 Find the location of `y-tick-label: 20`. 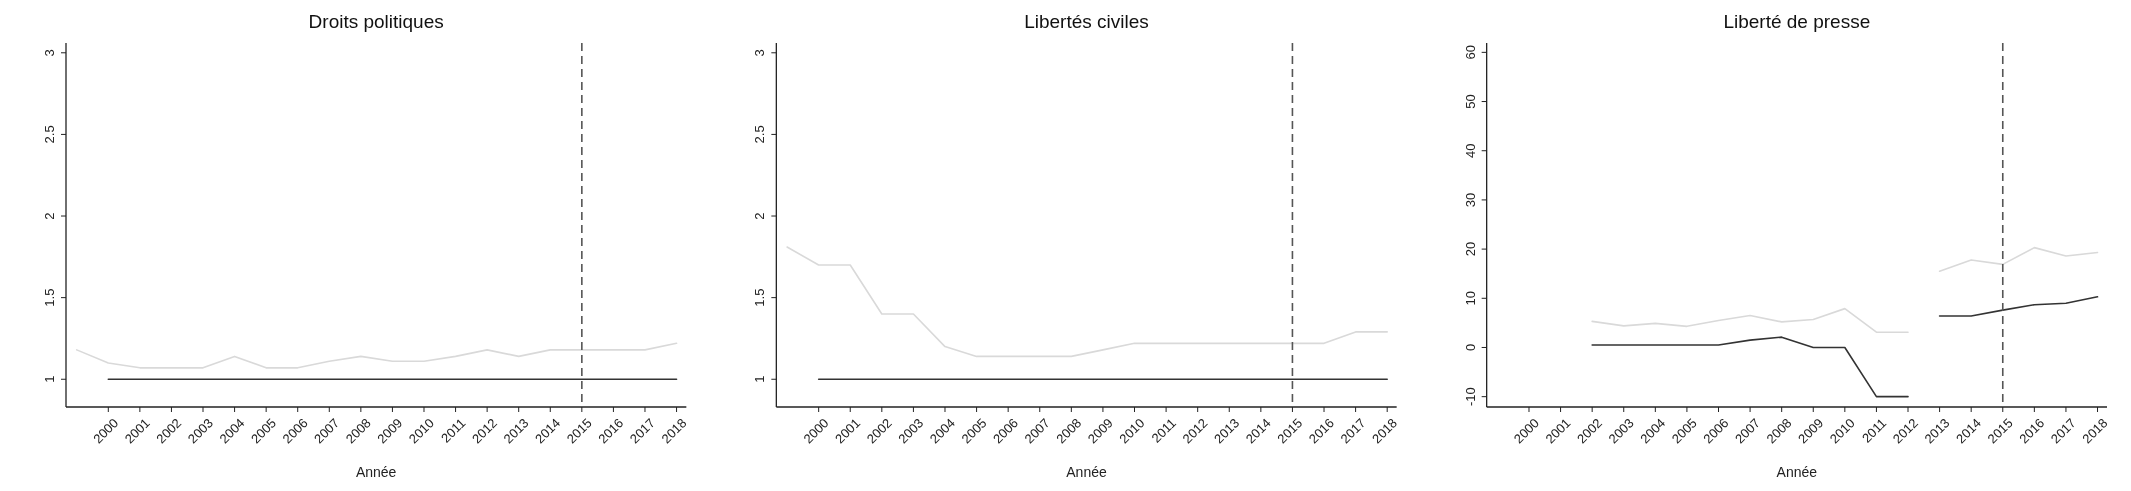

y-tick-label: 20 is located at coordinates (1470, 249).